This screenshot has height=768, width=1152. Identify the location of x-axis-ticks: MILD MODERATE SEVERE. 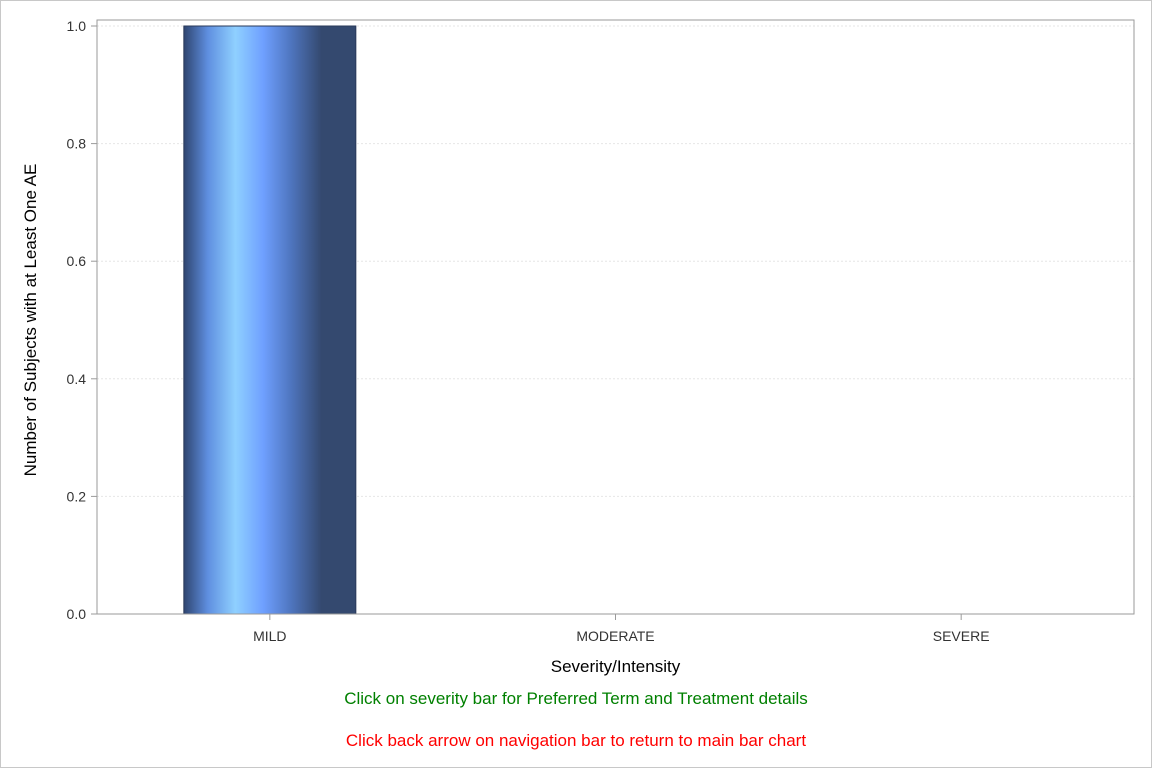
(621, 629).